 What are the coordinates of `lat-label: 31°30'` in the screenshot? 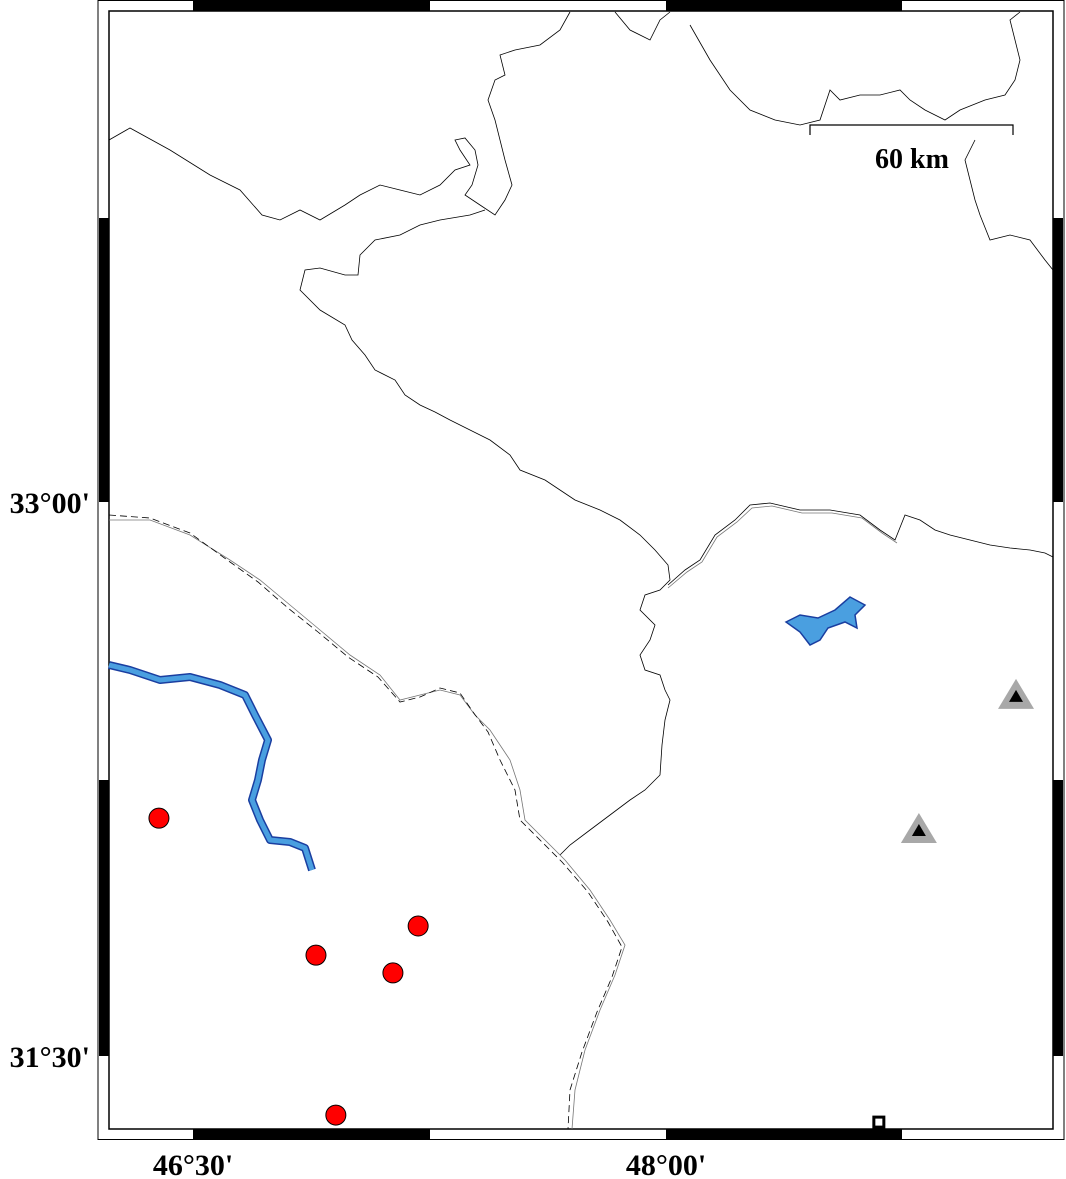 It's located at (50, 1057).